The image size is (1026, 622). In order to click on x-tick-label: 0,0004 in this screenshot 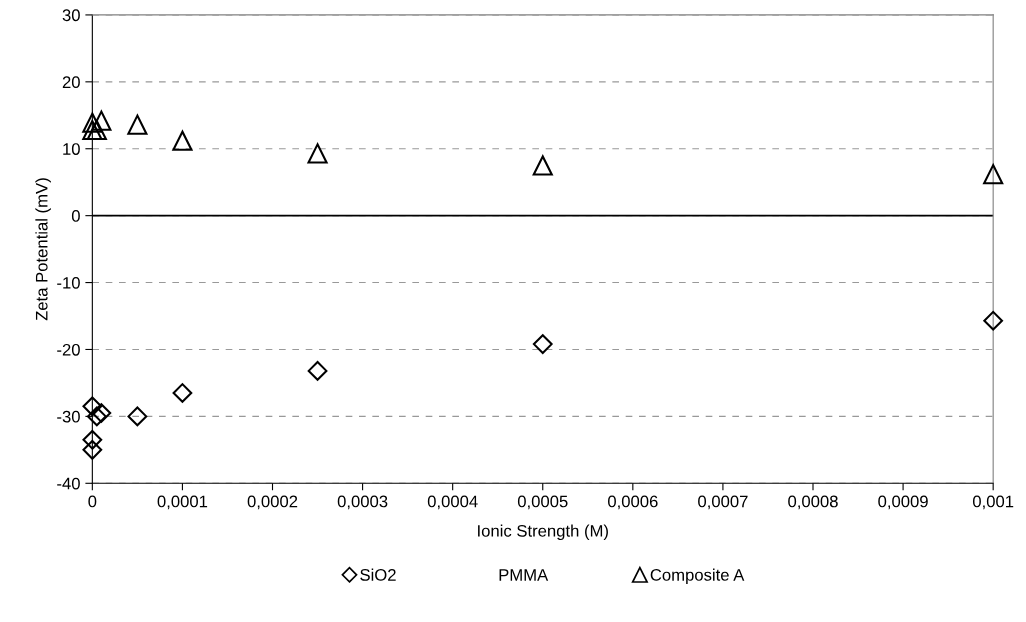, I will do `click(452, 502)`.